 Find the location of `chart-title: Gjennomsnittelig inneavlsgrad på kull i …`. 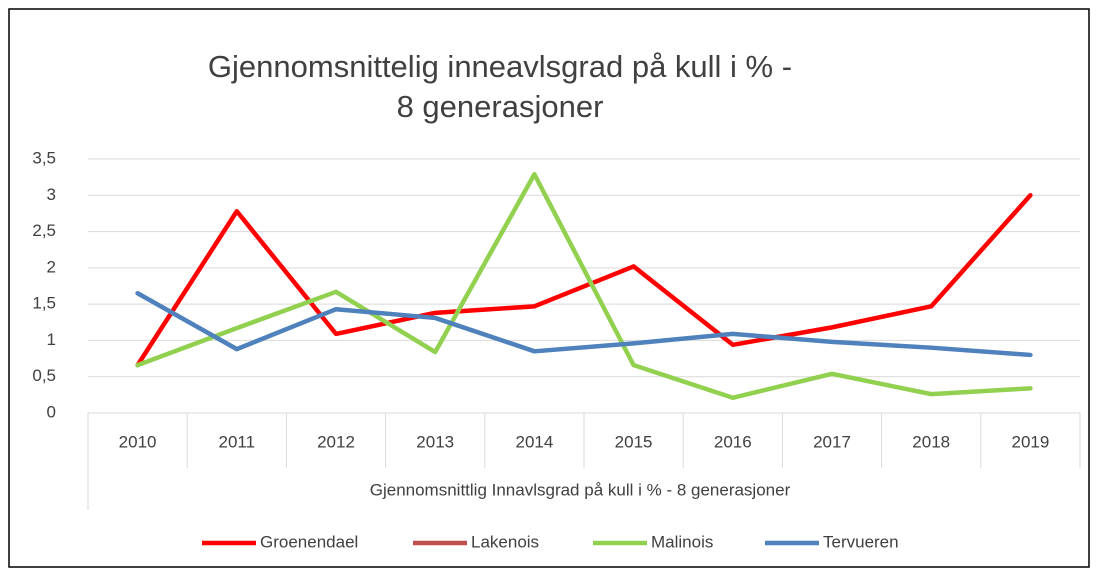

chart-title: Gjennomsnittelig inneavlsgrad på kull i … is located at coordinates (500, 66).